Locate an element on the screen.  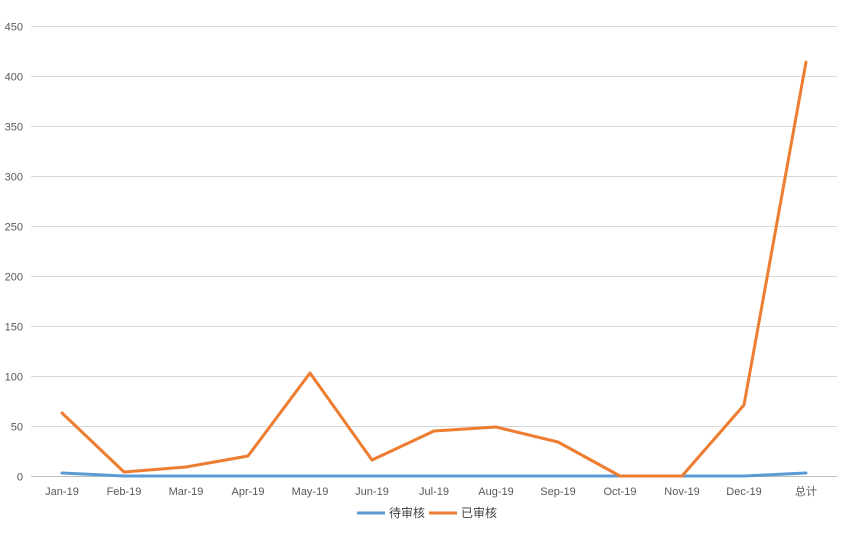
y-tick-label: 200 is located at coordinates (14, 278).